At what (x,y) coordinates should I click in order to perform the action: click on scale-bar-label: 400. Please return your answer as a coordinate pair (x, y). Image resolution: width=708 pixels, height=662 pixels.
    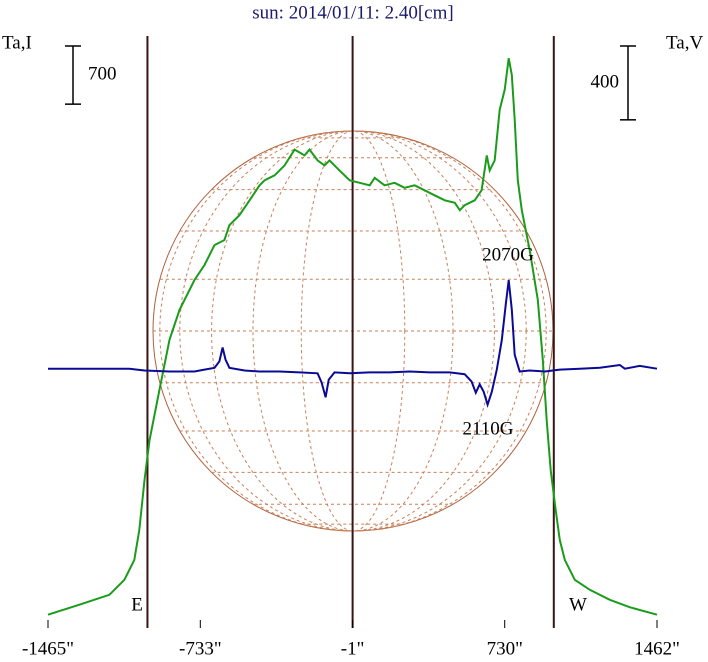
    Looking at the image, I should click on (605, 81).